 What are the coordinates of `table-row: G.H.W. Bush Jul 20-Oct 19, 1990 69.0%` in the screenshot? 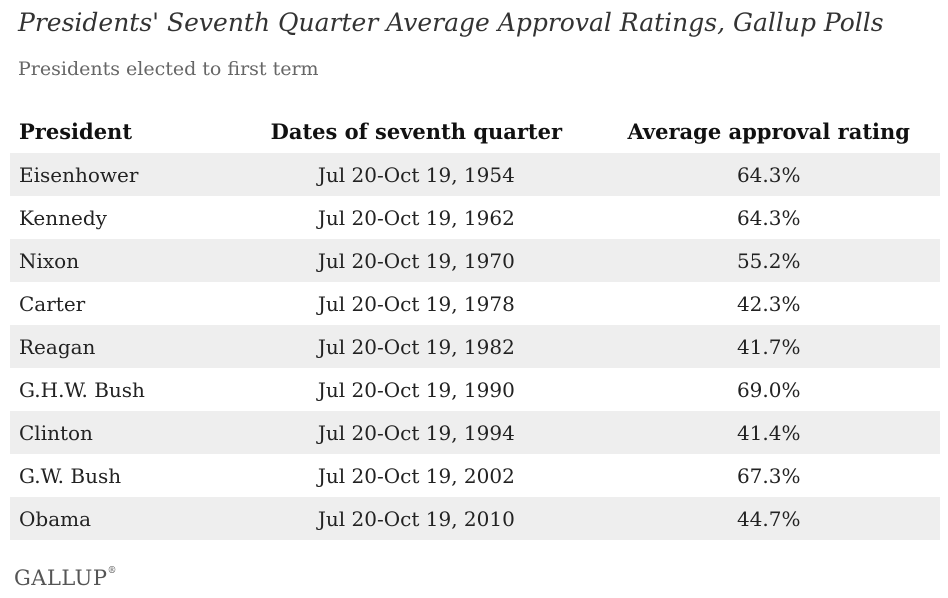 It's located at (475, 389).